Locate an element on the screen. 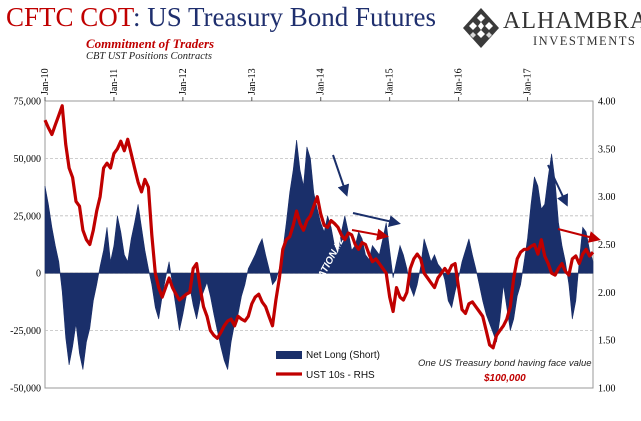 The width and height of the screenshot is (641, 421). right-axis-ticks: 1.00 1.50 2.00 2.50 3.00 3.50 4.00 is located at coordinates (607, 246).